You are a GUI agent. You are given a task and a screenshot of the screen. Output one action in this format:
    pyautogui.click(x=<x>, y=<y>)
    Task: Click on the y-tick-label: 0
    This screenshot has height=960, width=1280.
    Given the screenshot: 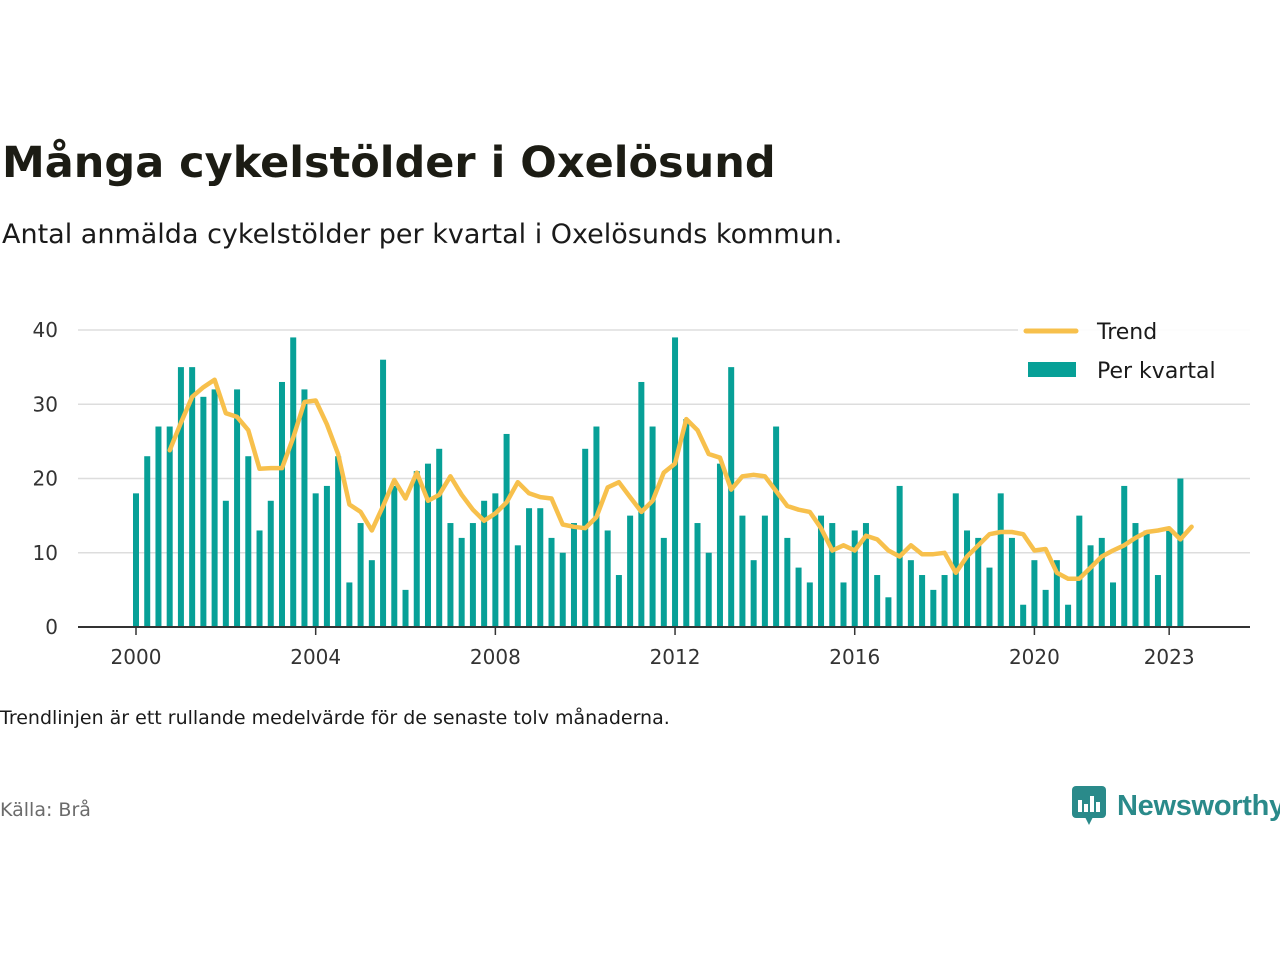 What is the action you would take?
    pyautogui.click(x=51, y=627)
    